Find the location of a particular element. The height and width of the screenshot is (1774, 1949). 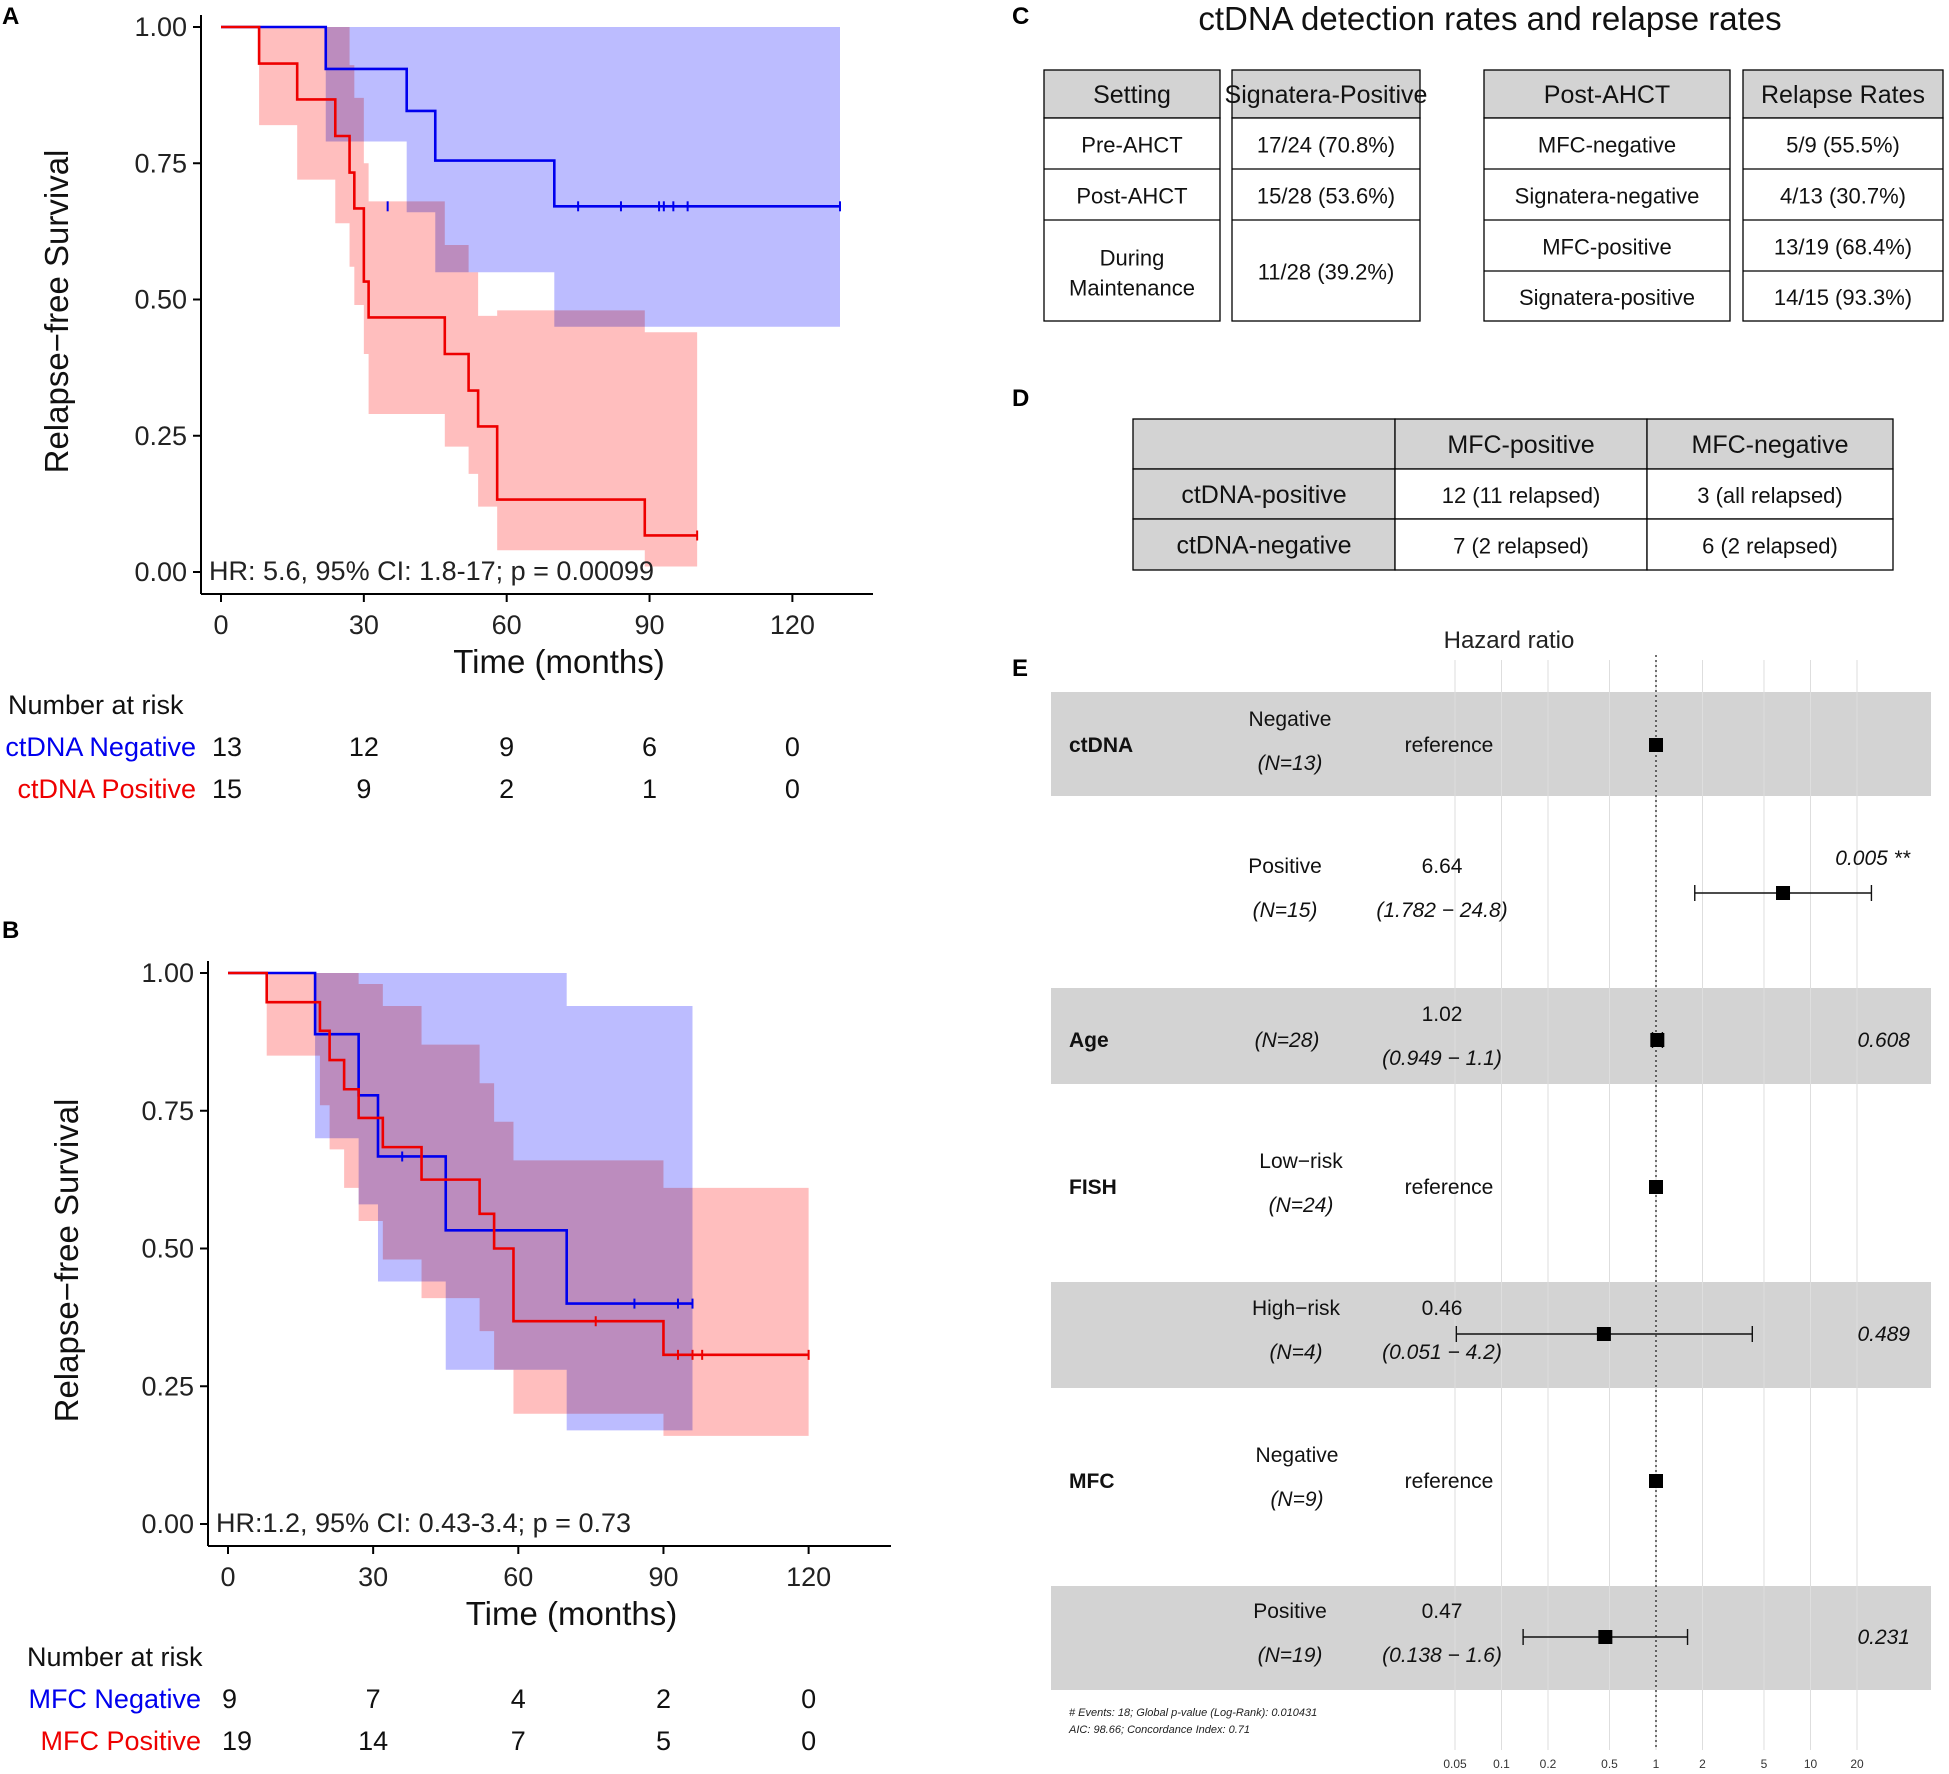

forest-n: (N=19) is located at coordinates (1290, 1655).